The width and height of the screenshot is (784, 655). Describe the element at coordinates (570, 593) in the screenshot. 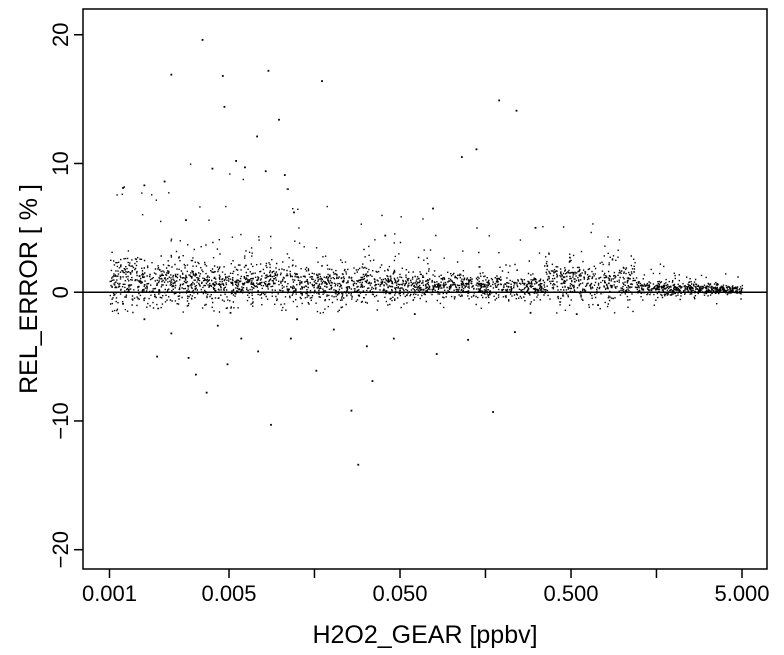

I see `x-tick-label: 0.500` at that location.